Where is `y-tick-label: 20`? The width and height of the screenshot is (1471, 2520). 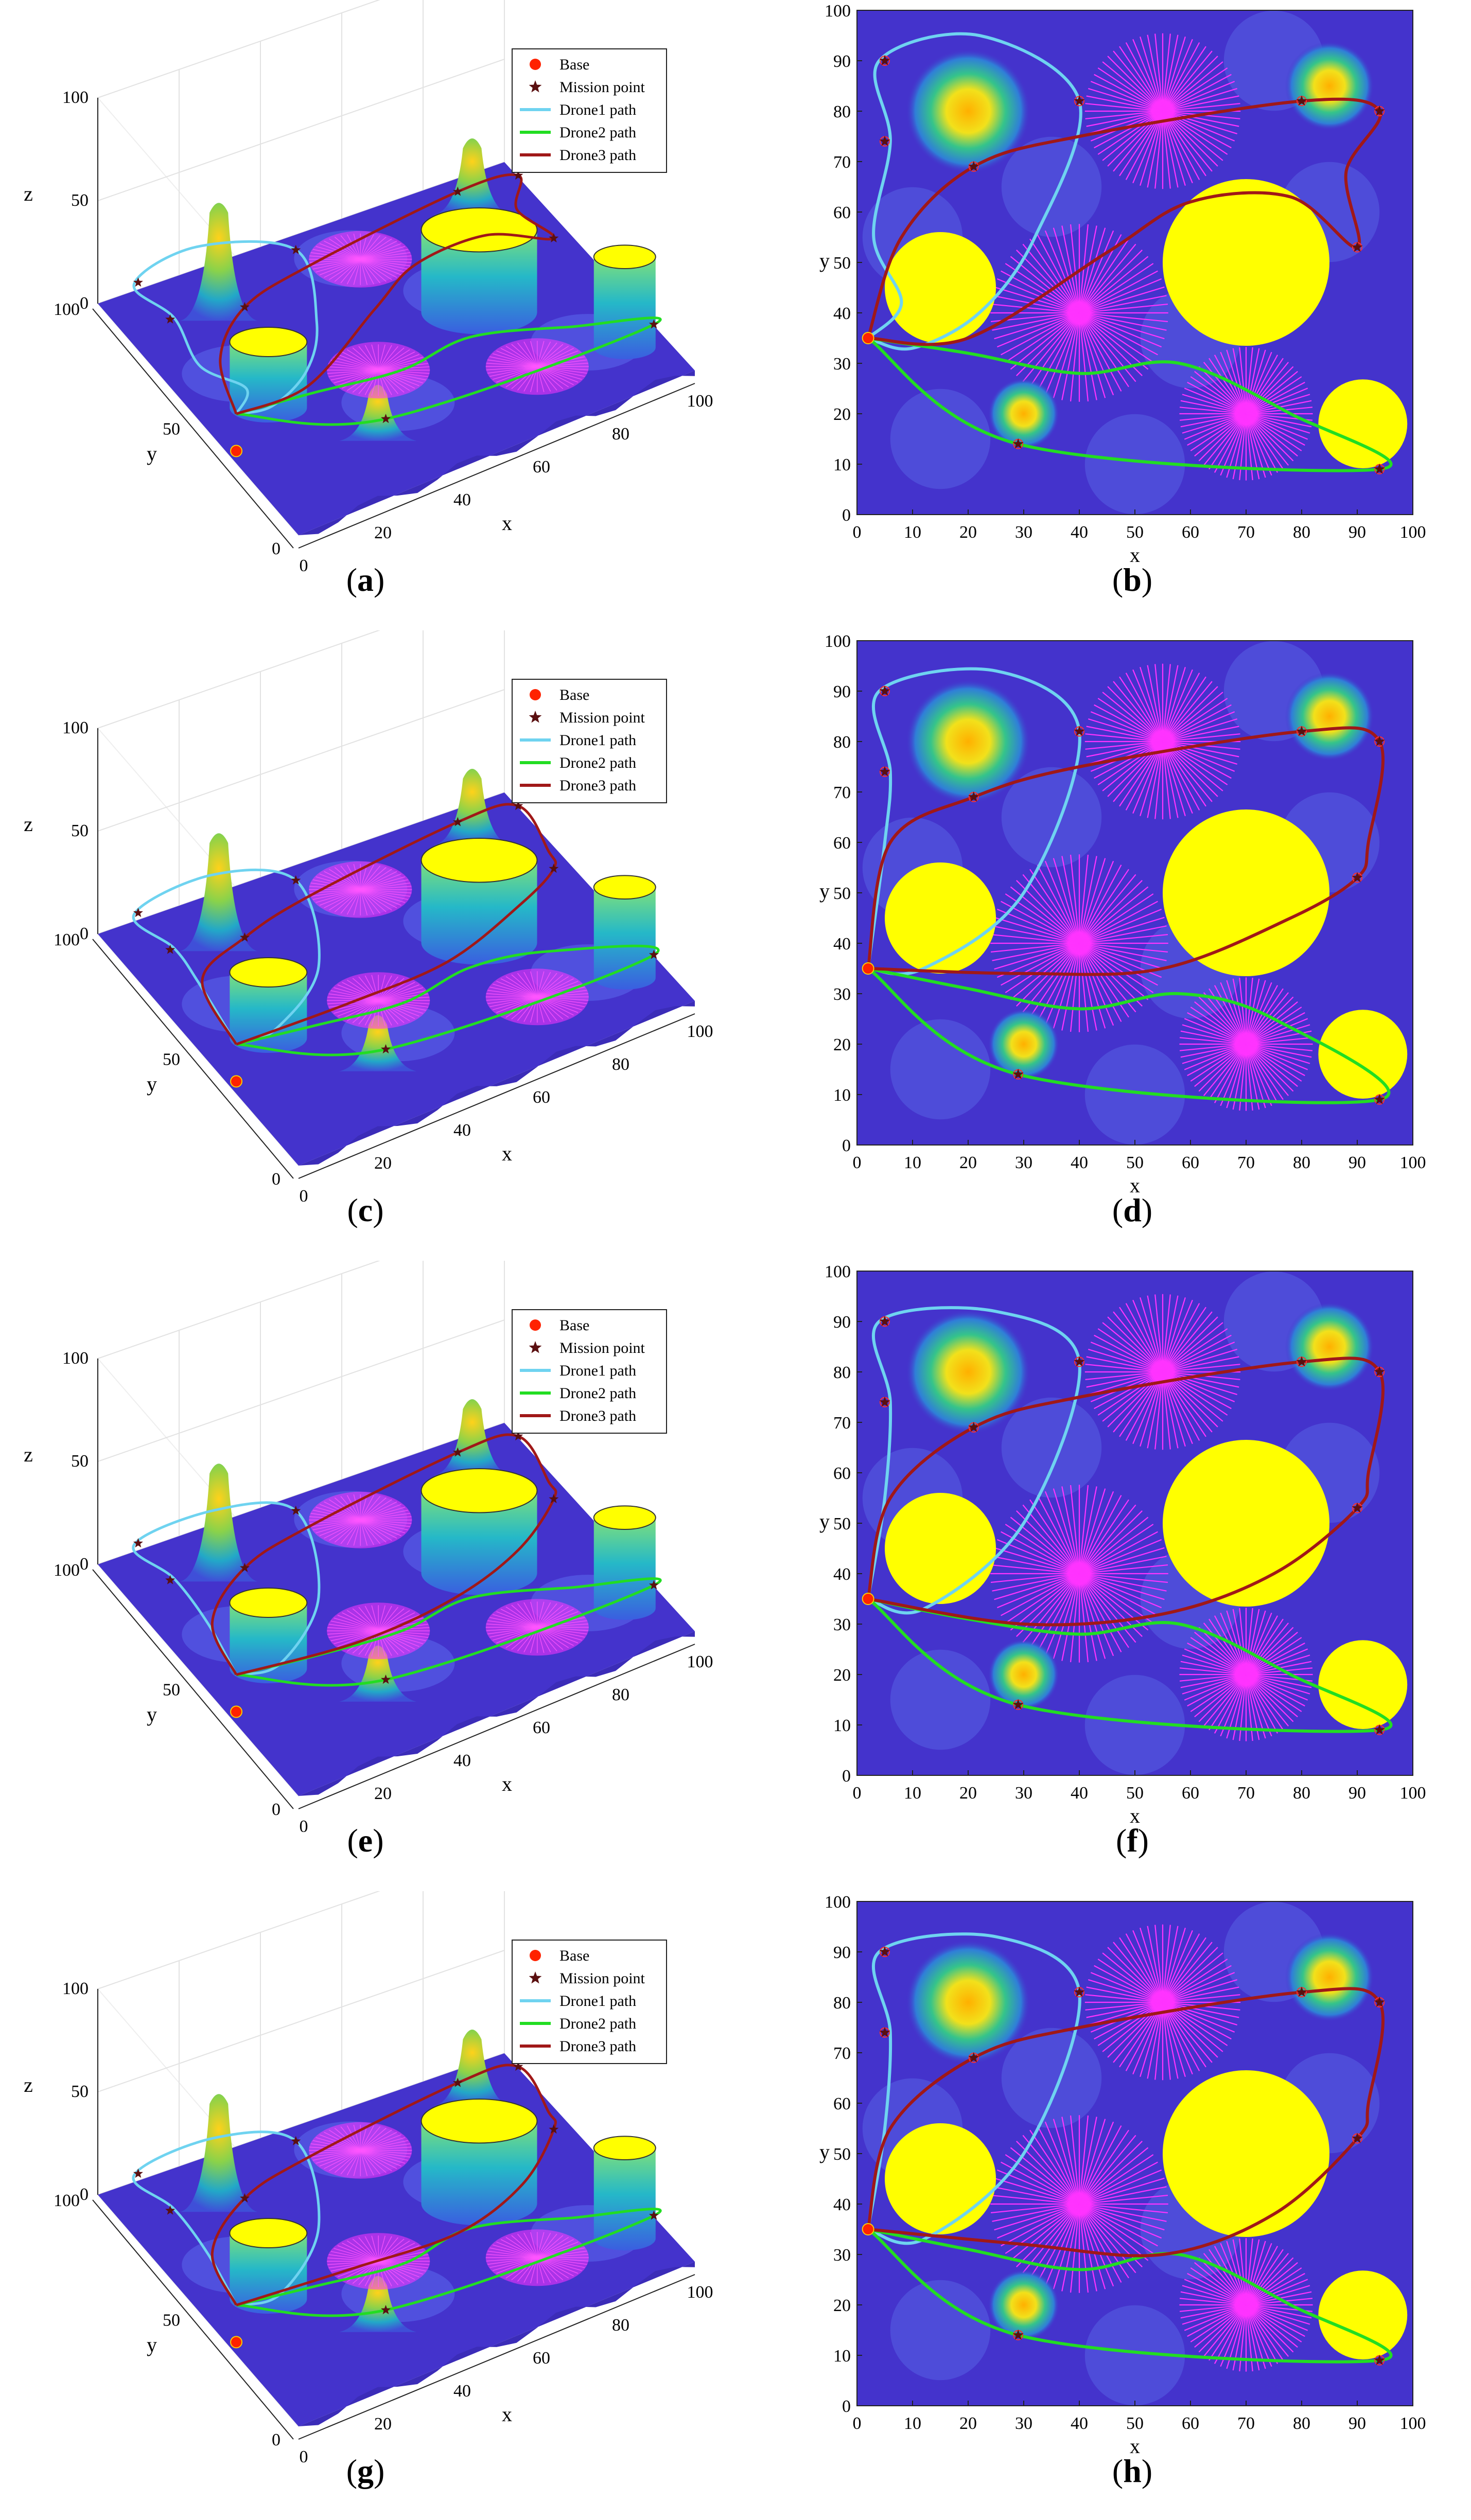
y-tick-label: 20 is located at coordinates (842, 2305).